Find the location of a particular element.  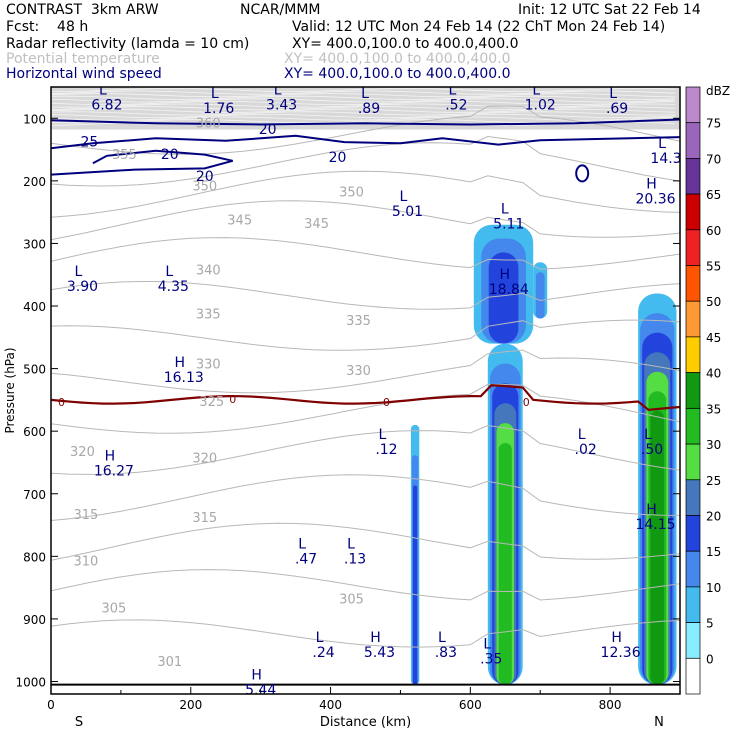

extremum-value: 5.01 is located at coordinates (407, 212).